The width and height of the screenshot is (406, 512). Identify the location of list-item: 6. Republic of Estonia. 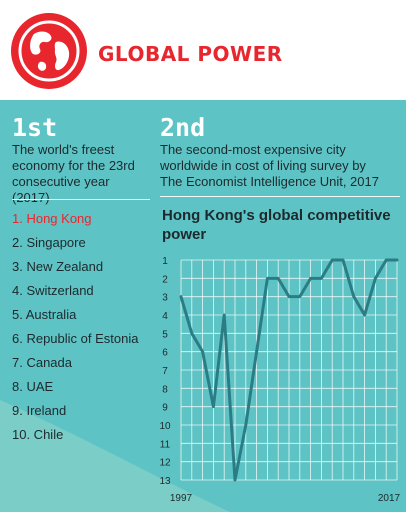
(75, 338).